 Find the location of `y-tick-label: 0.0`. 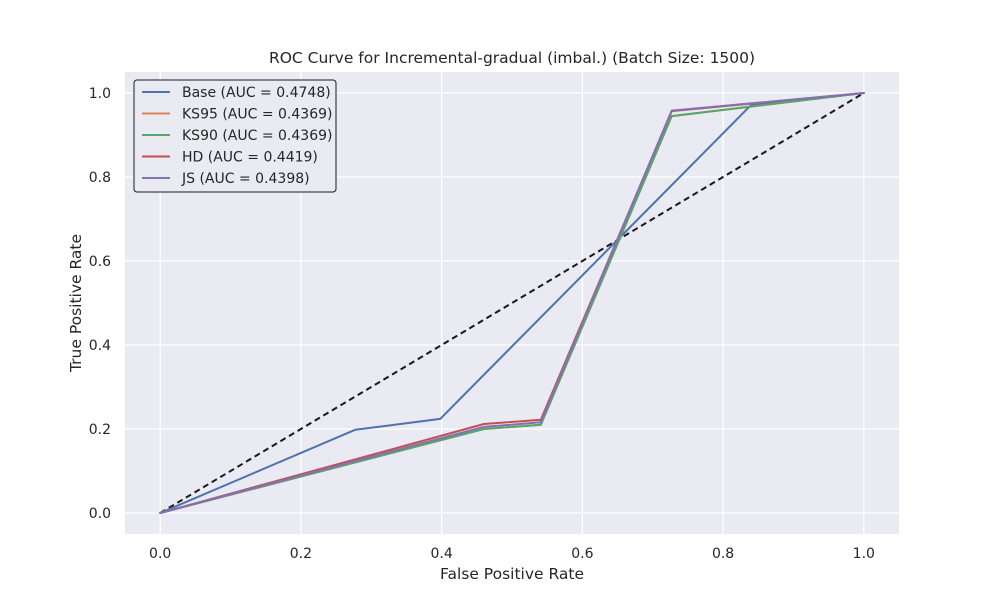

y-tick-label: 0.0 is located at coordinates (100, 514).